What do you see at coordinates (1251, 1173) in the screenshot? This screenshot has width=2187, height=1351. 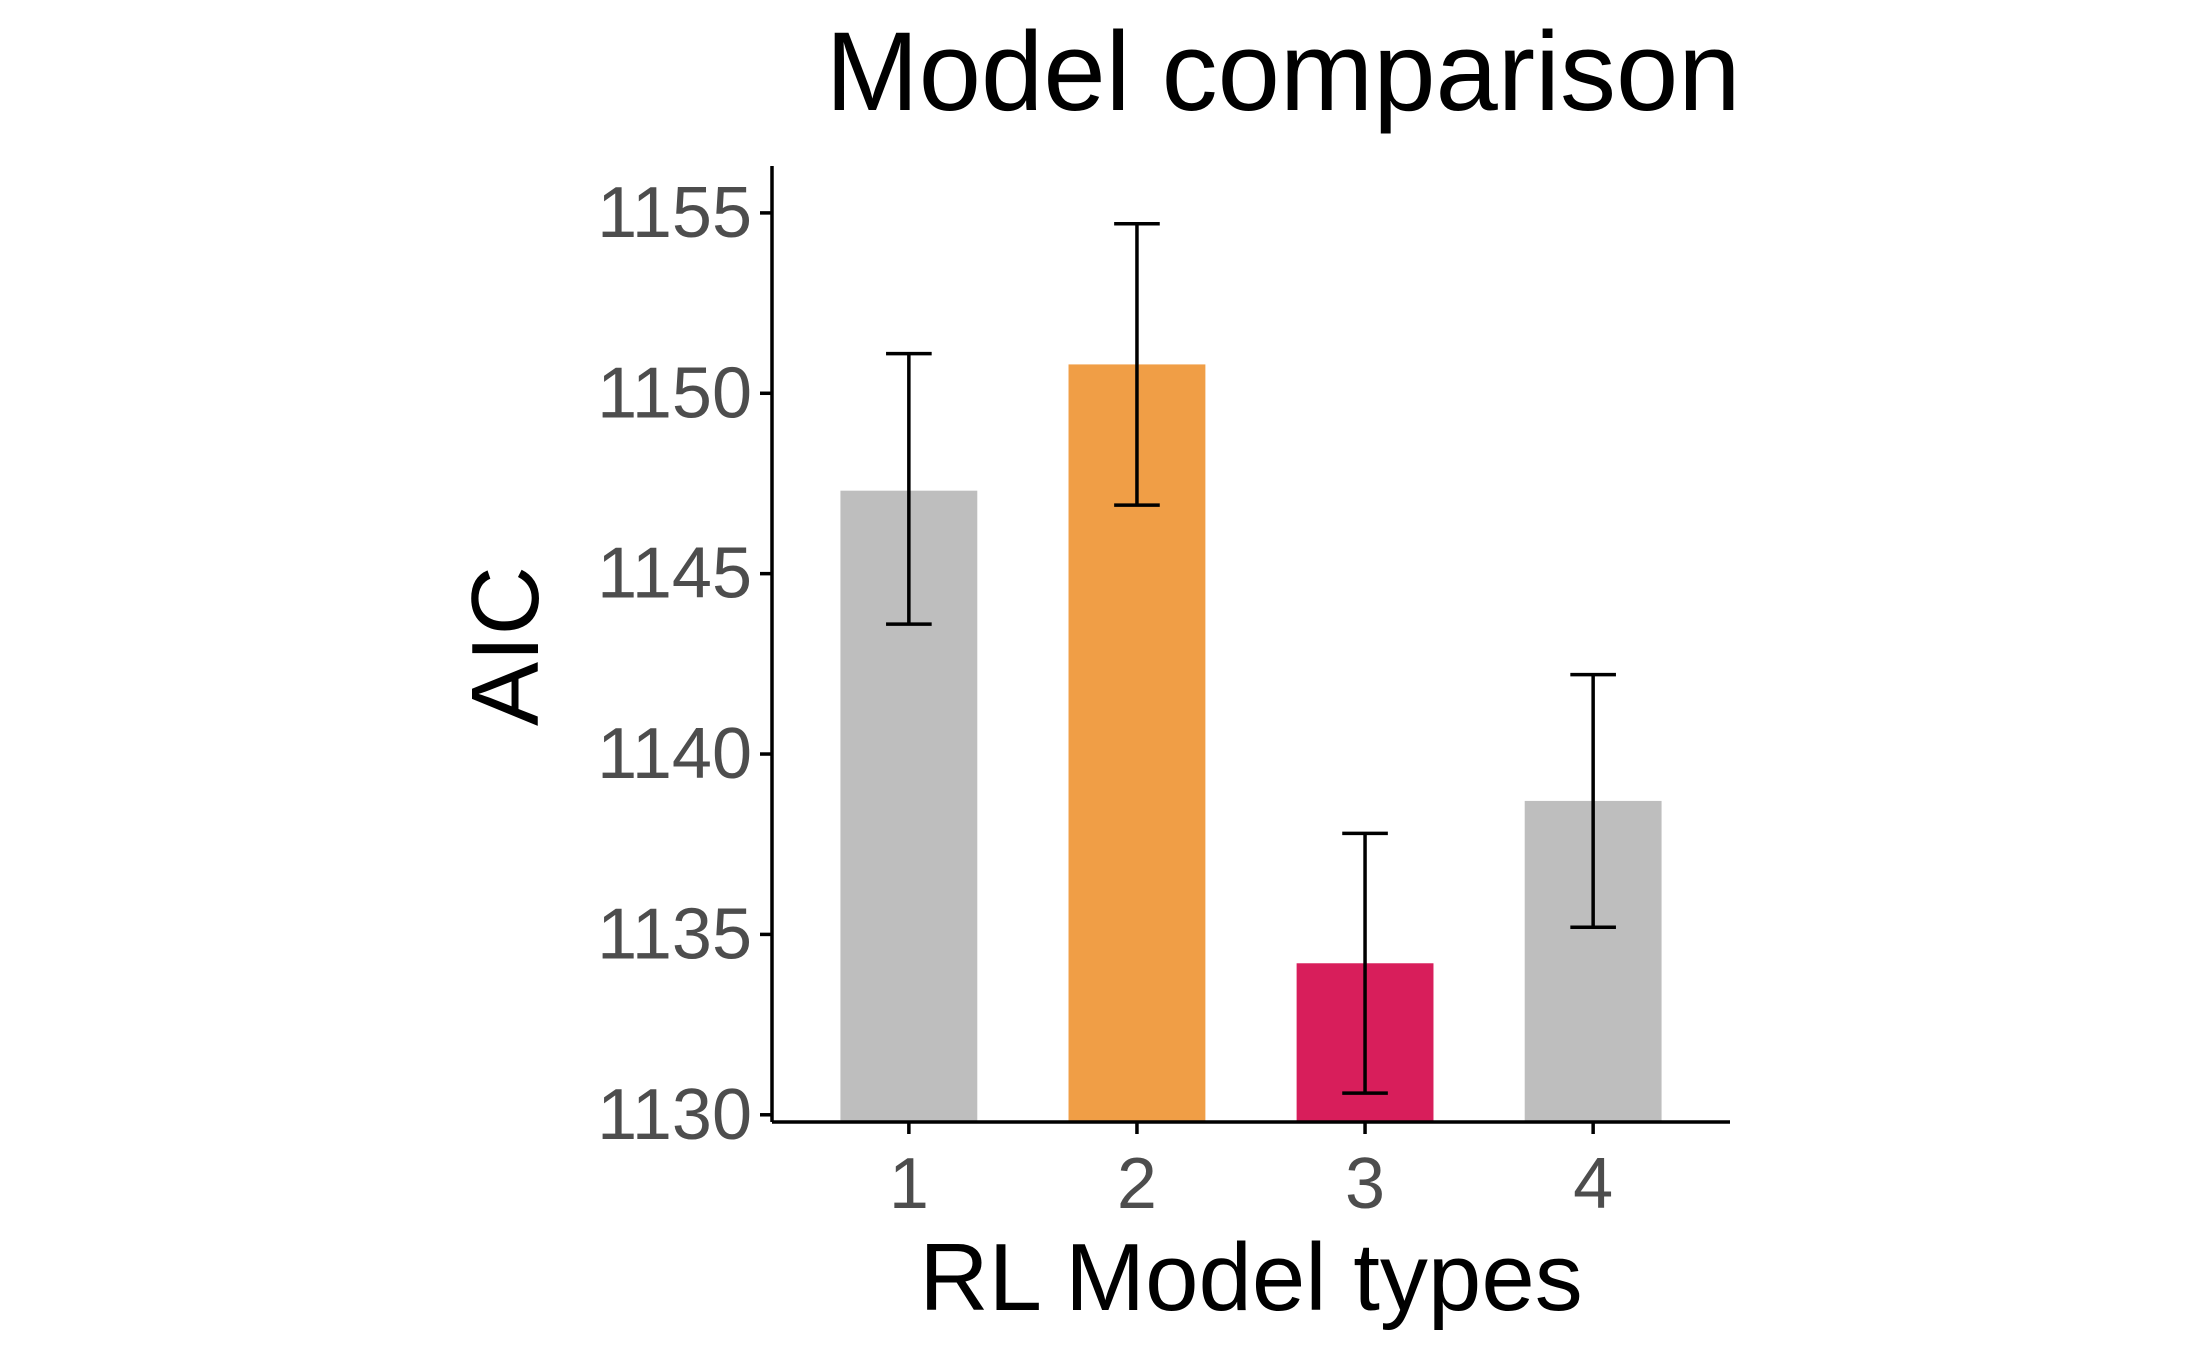 I see `x-axis-ticks: 1 2 3 4` at bounding box center [1251, 1173].